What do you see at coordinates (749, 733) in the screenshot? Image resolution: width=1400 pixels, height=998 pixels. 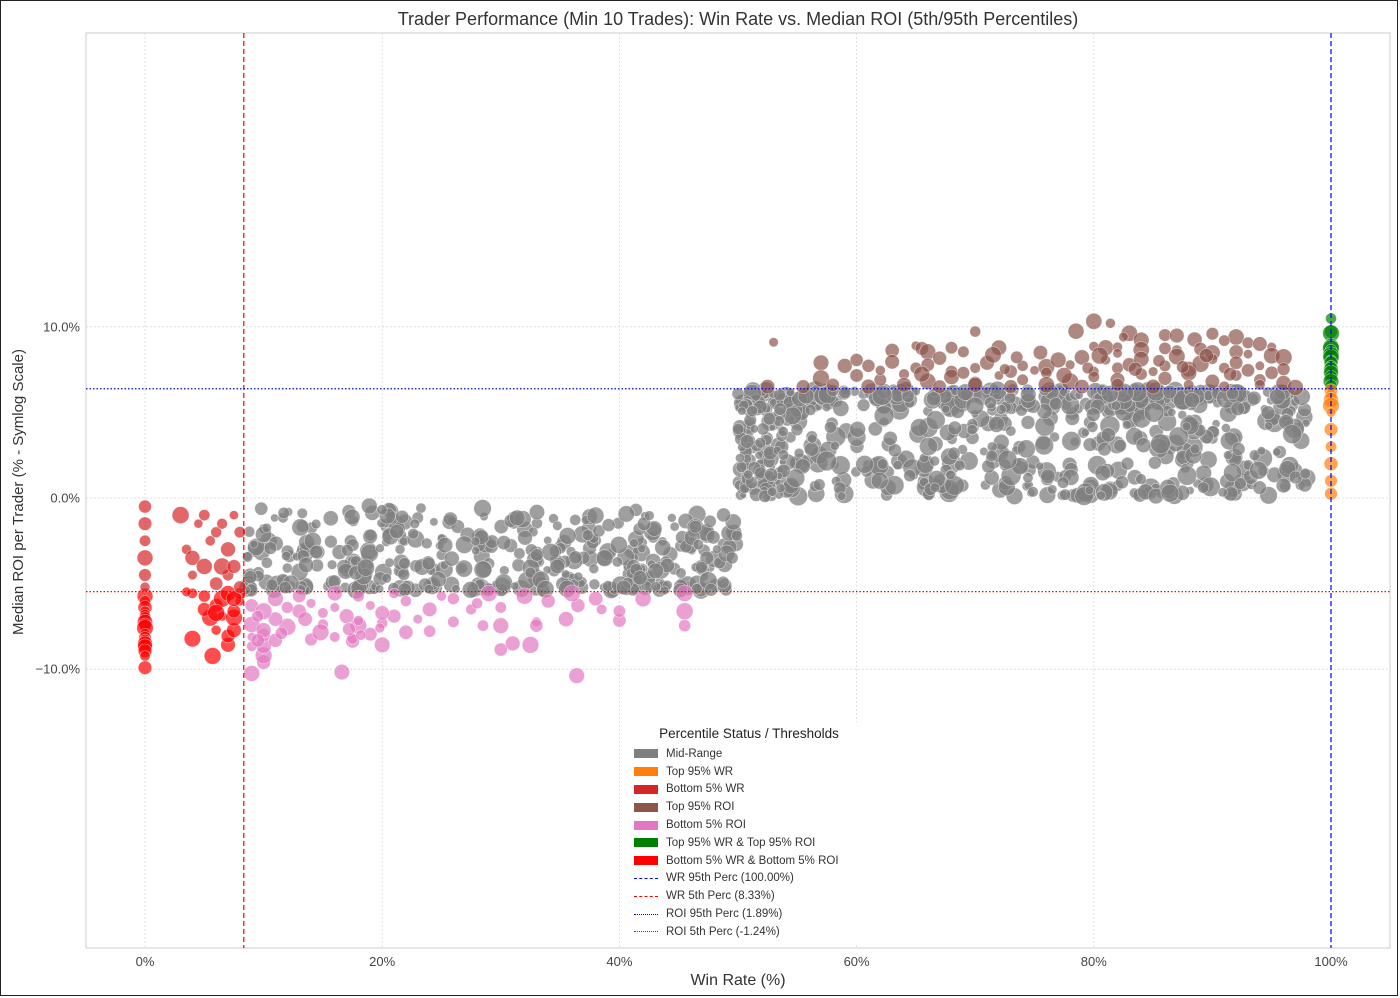 I see `legend-title: Percentile Status / Thresholds` at bounding box center [749, 733].